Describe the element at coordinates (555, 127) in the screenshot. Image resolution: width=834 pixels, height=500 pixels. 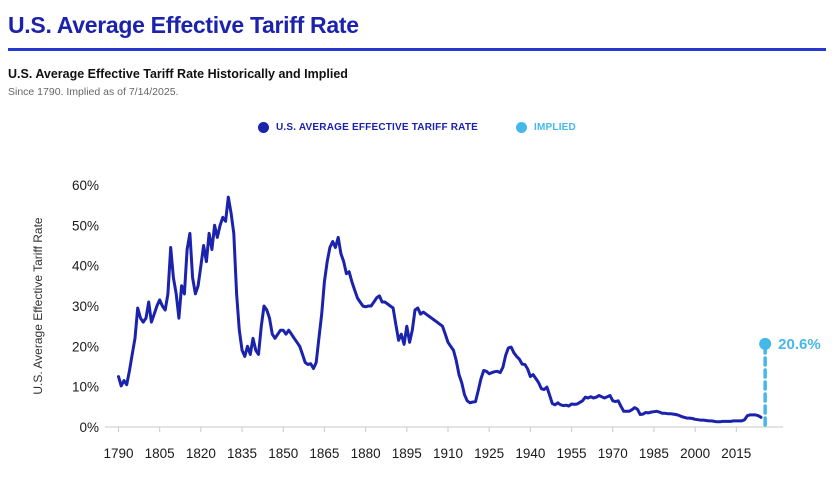
I see `legend-label-implied: IMPLIED` at that location.